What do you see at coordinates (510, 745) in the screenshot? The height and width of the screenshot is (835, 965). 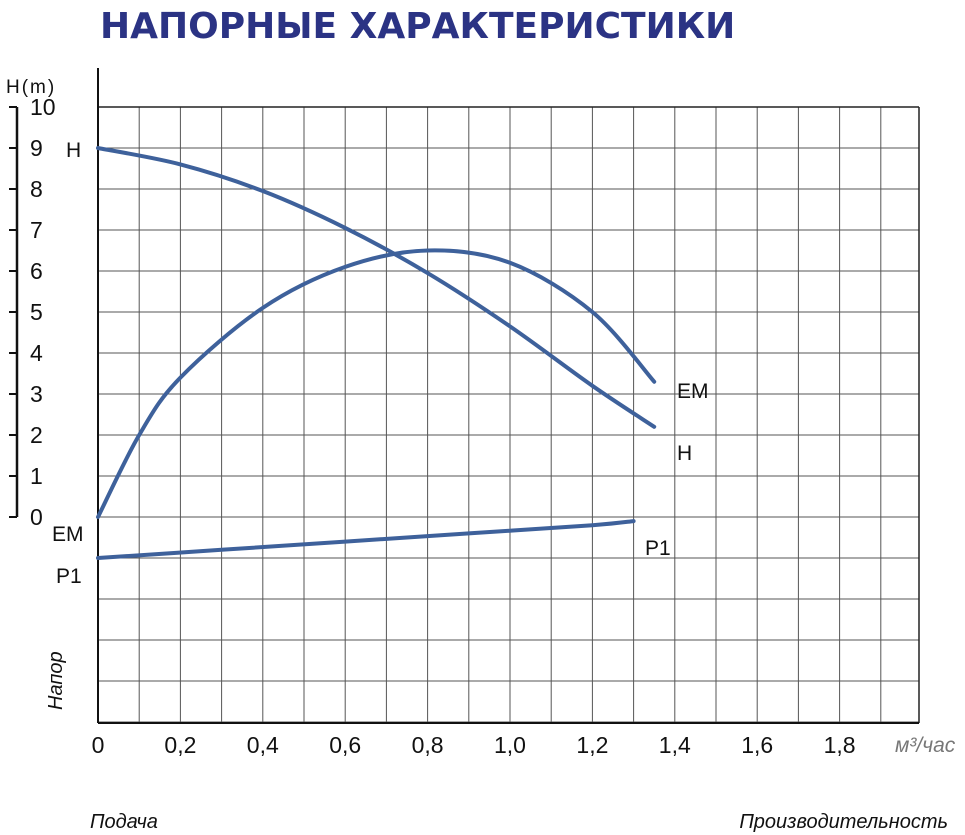 I see `x-tick-label: 1,0` at bounding box center [510, 745].